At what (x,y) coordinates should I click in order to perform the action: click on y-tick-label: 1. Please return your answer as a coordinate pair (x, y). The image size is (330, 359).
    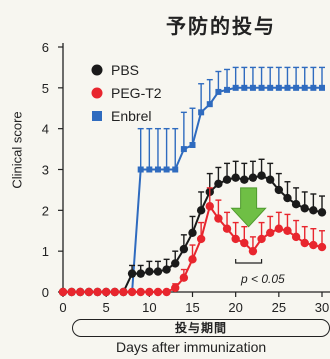
    Looking at the image, I should click on (45, 251).